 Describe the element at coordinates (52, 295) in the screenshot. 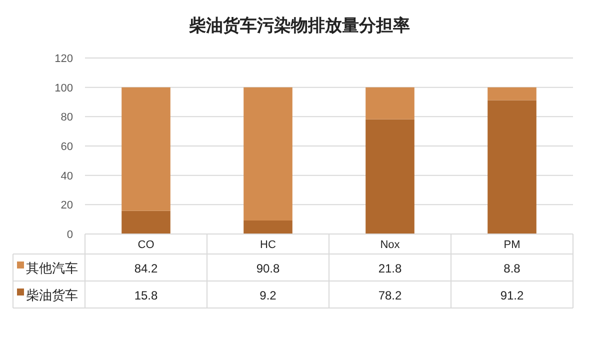

I see `legend-label: 柴油货车` at that location.